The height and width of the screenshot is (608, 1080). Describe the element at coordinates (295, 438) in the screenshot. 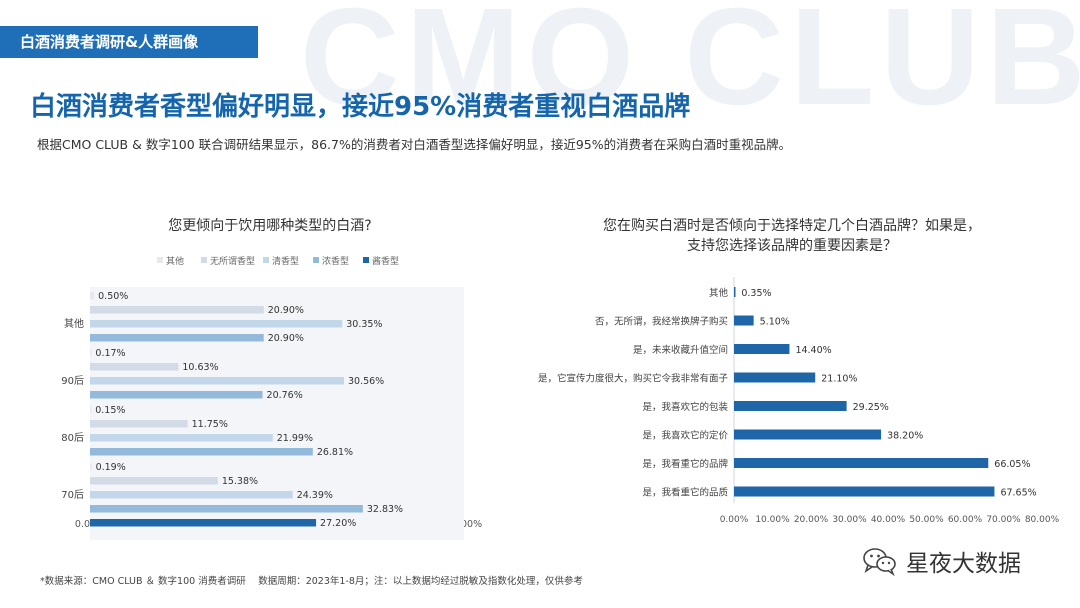

I see `data-label: 21.99%` at that location.